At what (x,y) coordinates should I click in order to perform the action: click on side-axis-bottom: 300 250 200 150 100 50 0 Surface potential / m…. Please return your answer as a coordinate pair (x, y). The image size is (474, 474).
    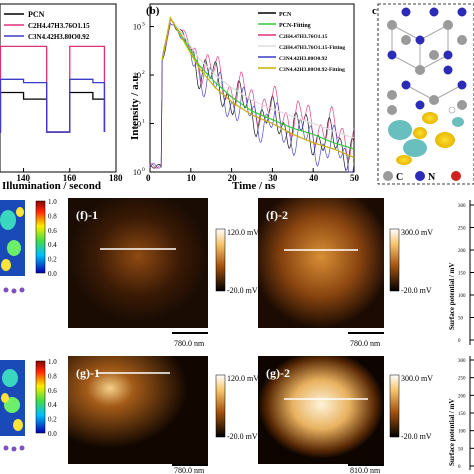
    Looking at the image, I should click on (461, 413).